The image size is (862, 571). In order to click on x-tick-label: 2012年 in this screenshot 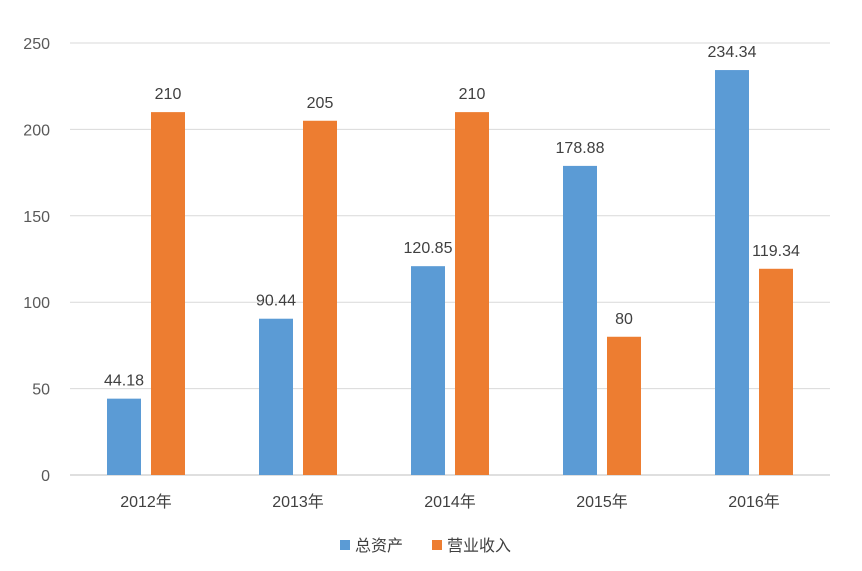, I will do `click(146, 502)`.